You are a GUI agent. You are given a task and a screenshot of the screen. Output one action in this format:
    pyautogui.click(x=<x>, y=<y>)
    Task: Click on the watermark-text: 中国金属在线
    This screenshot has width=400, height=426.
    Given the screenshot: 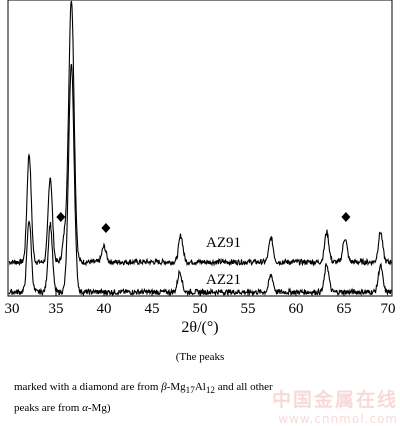 What is the action you would take?
    pyautogui.click(x=334, y=400)
    